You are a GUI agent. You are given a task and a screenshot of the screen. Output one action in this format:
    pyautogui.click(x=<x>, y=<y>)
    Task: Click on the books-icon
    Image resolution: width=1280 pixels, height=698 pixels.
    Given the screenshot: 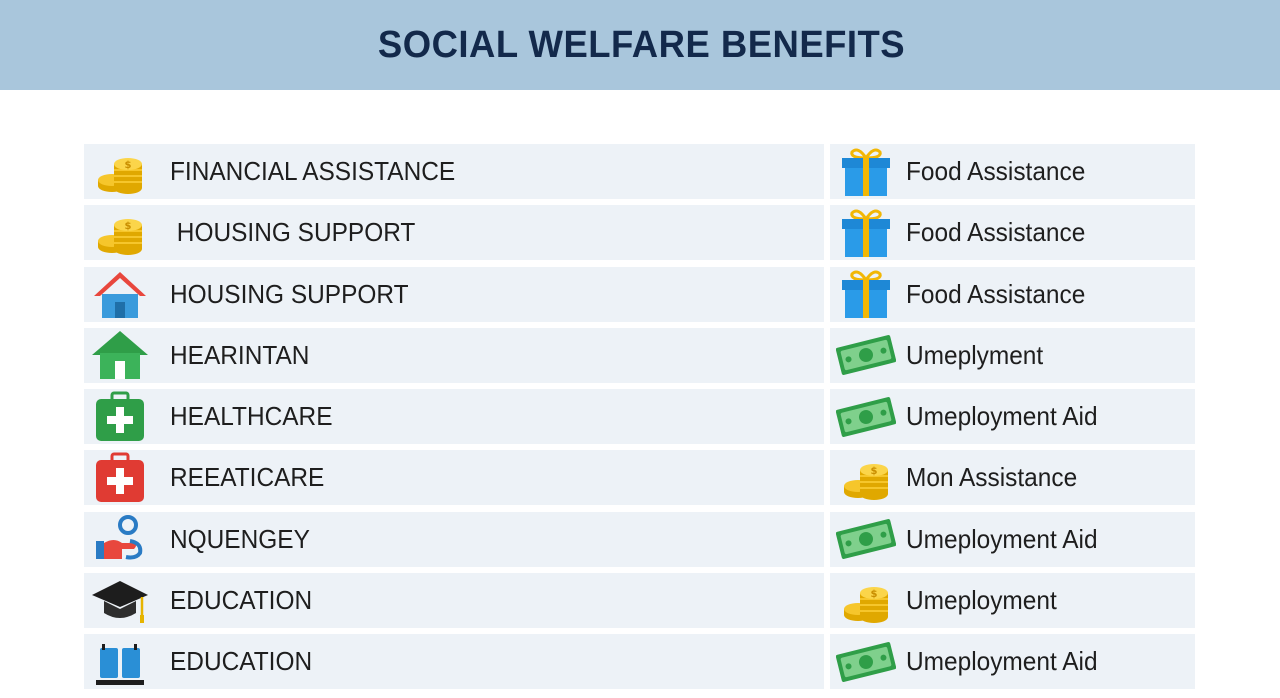 What is the action you would take?
    pyautogui.click(x=120, y=661)
    